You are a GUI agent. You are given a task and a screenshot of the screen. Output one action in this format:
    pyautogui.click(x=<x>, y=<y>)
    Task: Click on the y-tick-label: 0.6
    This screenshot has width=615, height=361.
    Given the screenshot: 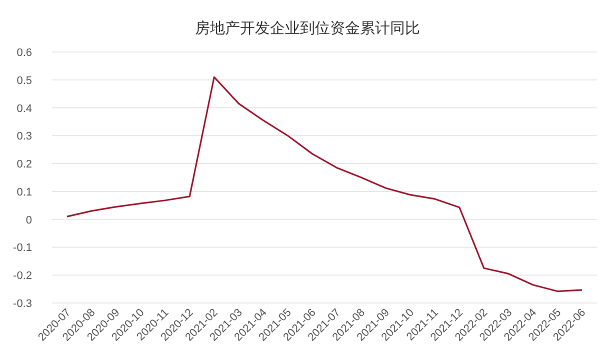 What is the action you would take?
    pyautogui.click(x=24, y=53)
    